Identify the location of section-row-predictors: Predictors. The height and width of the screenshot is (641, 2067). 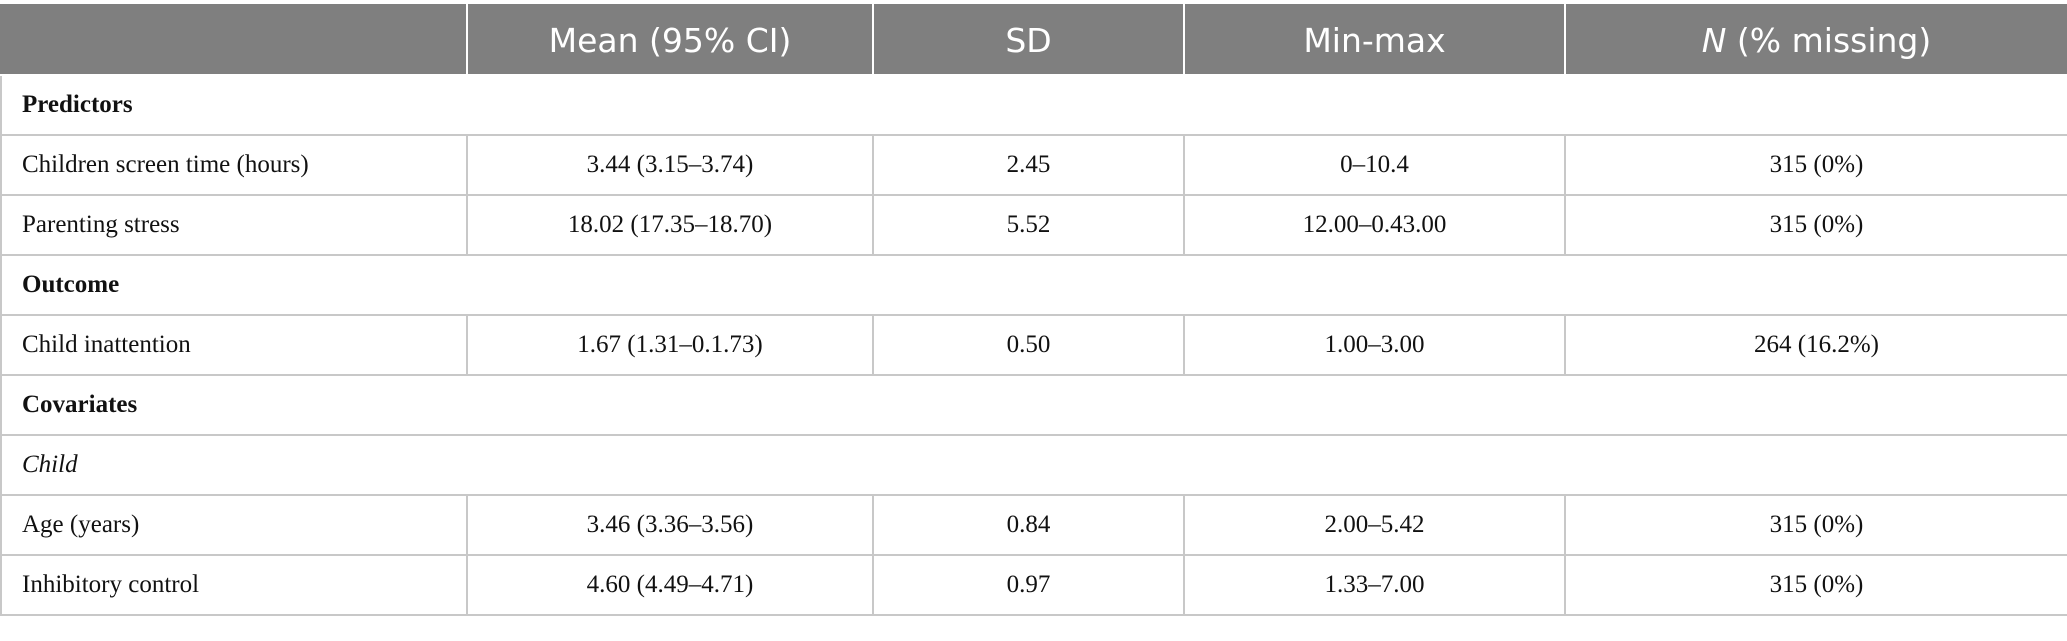
(1033, 105).